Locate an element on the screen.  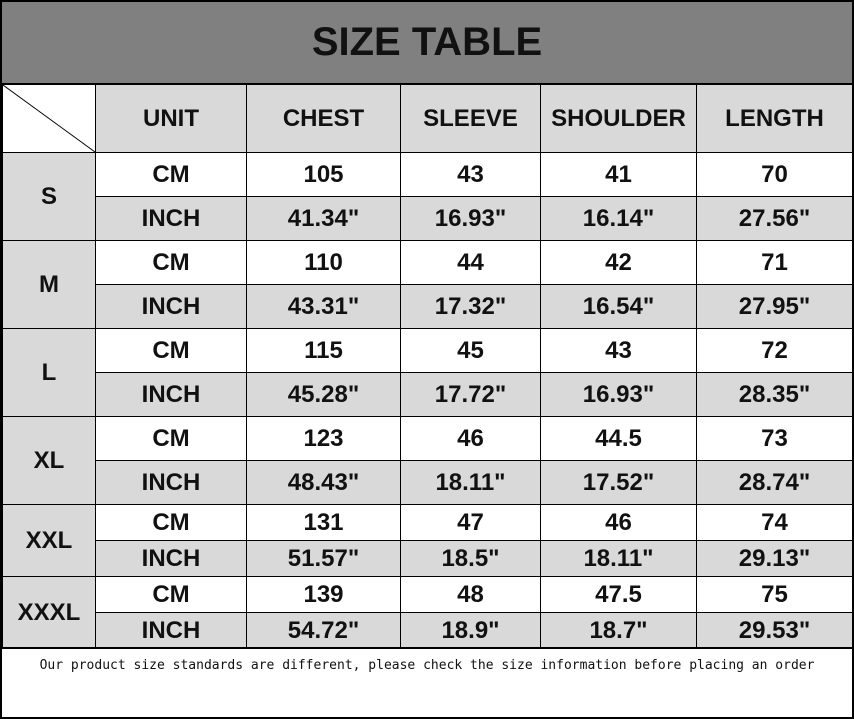
header-chest: CHEST is located at coordinates (323, 118).